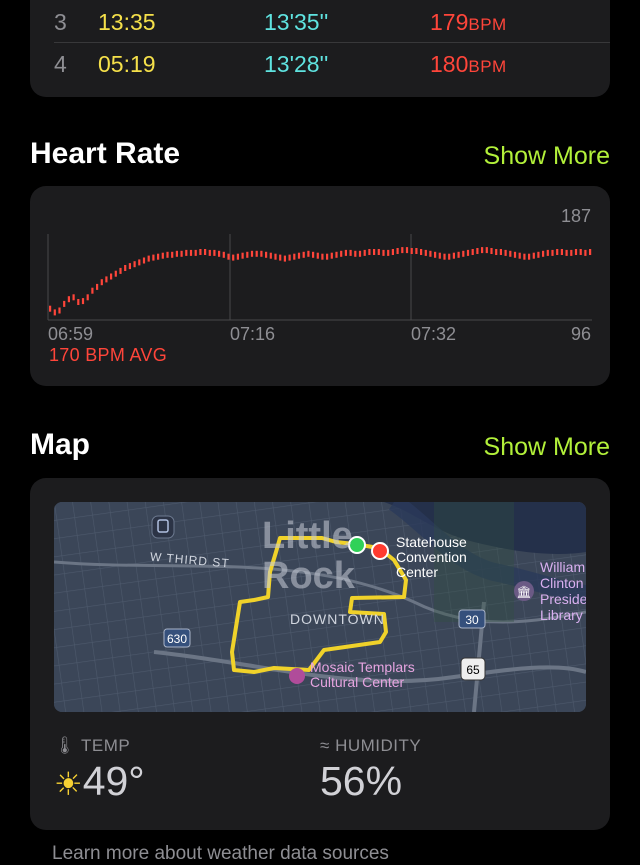  Describe the element at coordinates (60, 64) in the screenshot. I see `split-index: 4` at that location.